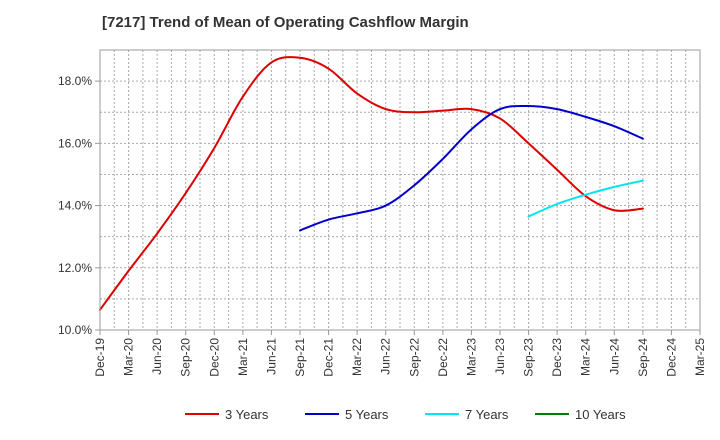 This screenshot has width=720, height=440. Describe the element at coordinates (557, 357) in the screenshot. I see `x-tick-label: Dec-23` at that location.